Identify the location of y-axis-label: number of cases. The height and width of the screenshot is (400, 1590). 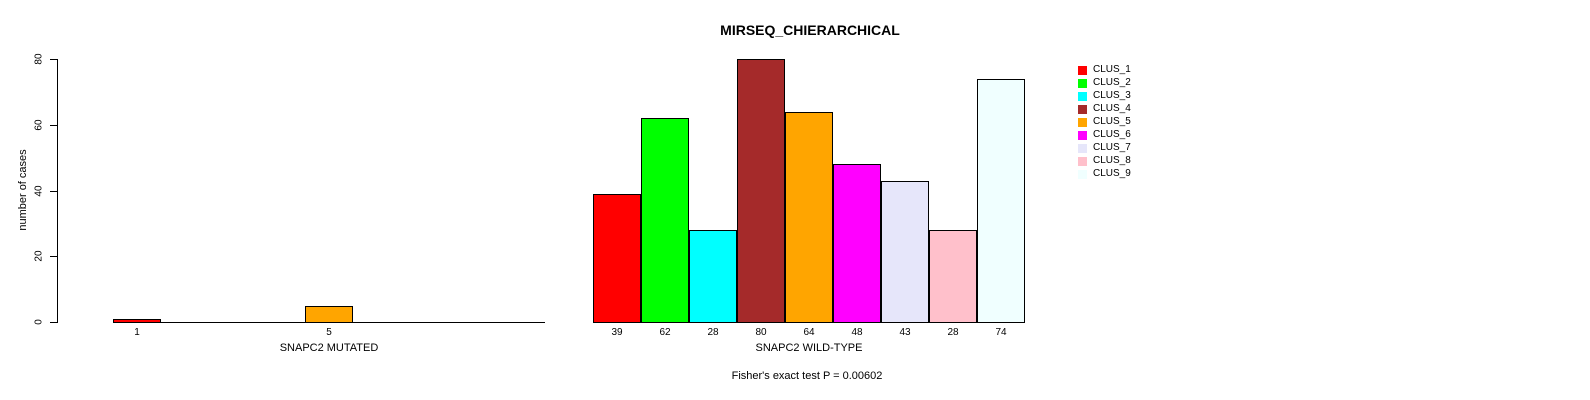
(23, 190).